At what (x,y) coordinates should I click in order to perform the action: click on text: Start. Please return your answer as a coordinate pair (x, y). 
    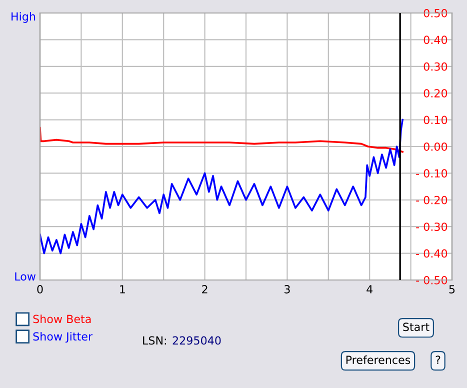
    Looking at the image, I should click on (416, 327).